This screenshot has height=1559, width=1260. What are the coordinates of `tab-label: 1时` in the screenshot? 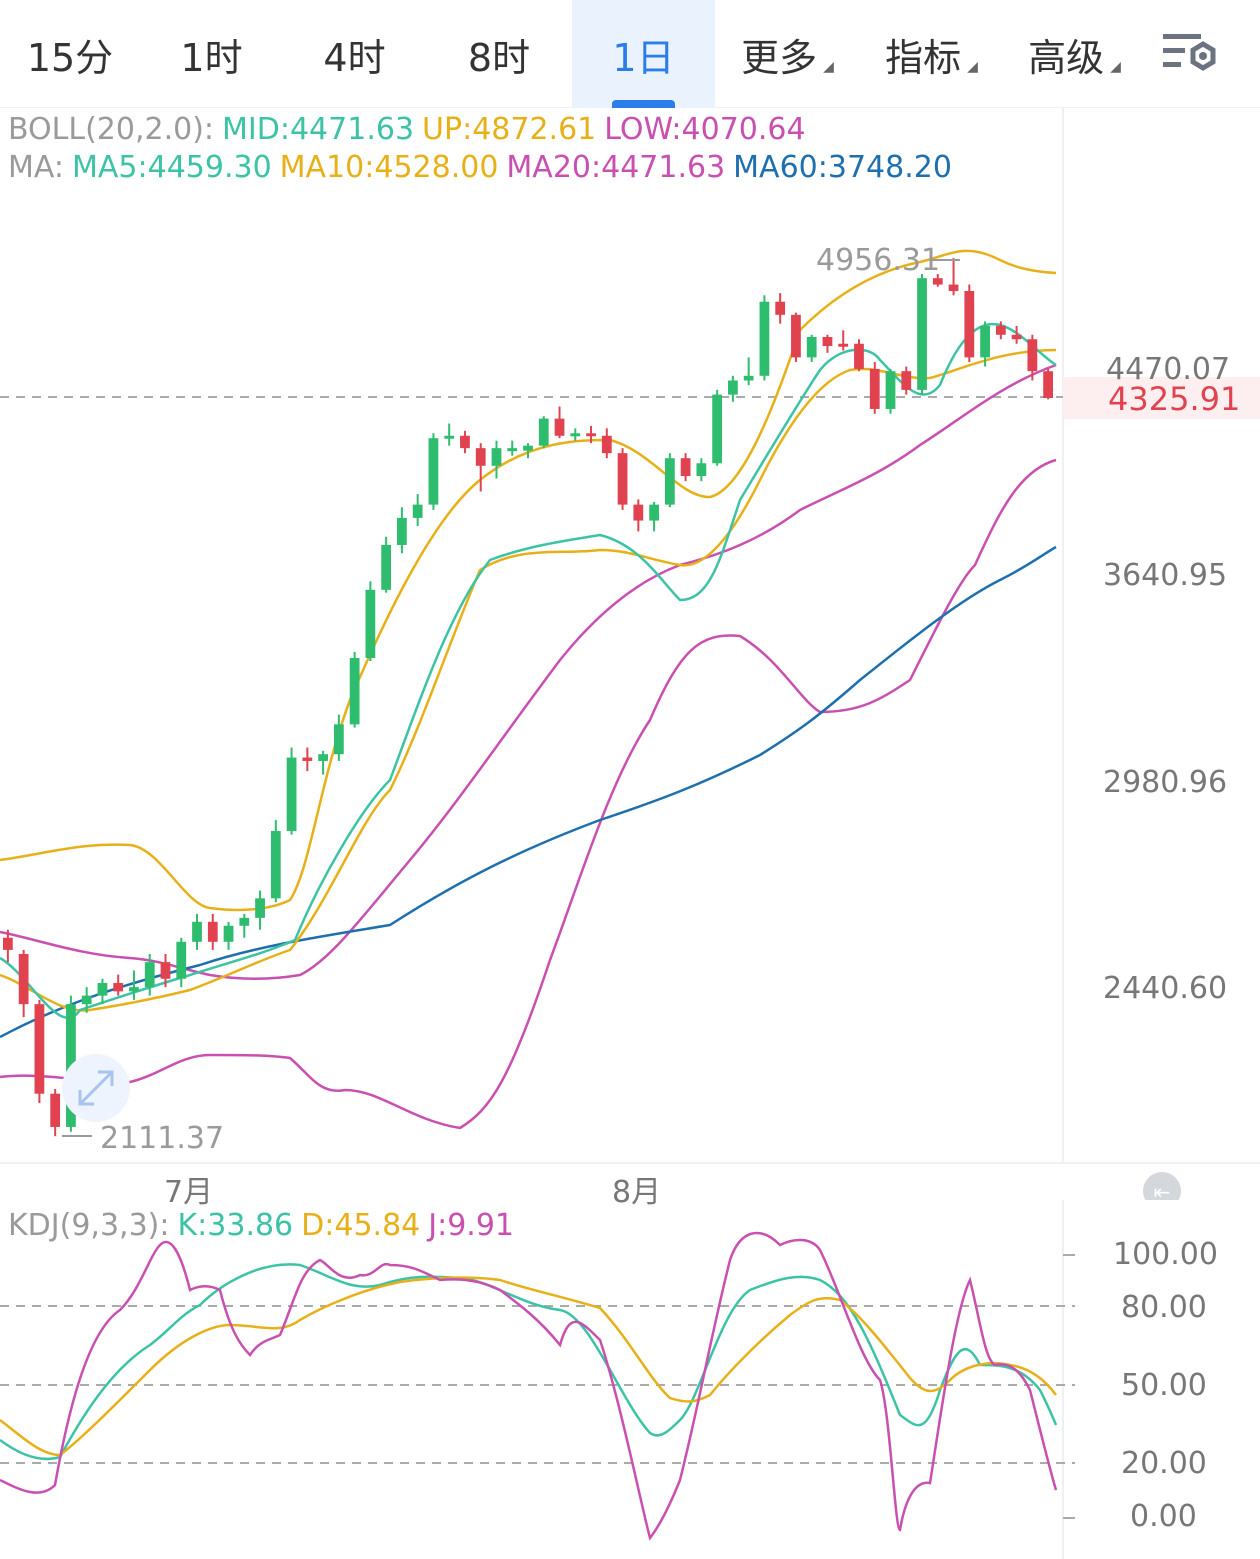 It's located at (211, 57).